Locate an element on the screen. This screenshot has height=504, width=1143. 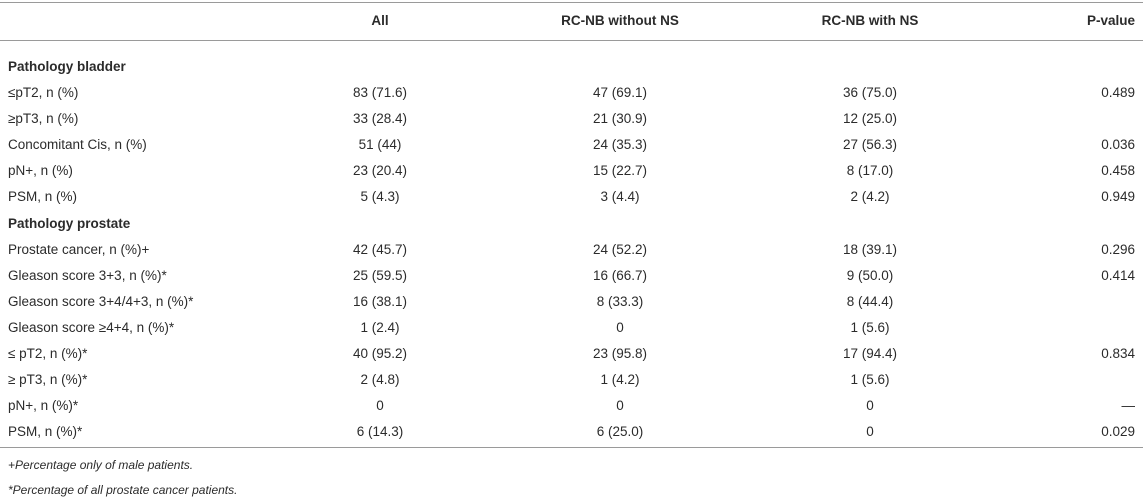
section-title: Pathology prostate is located at coordinates (69, 223).